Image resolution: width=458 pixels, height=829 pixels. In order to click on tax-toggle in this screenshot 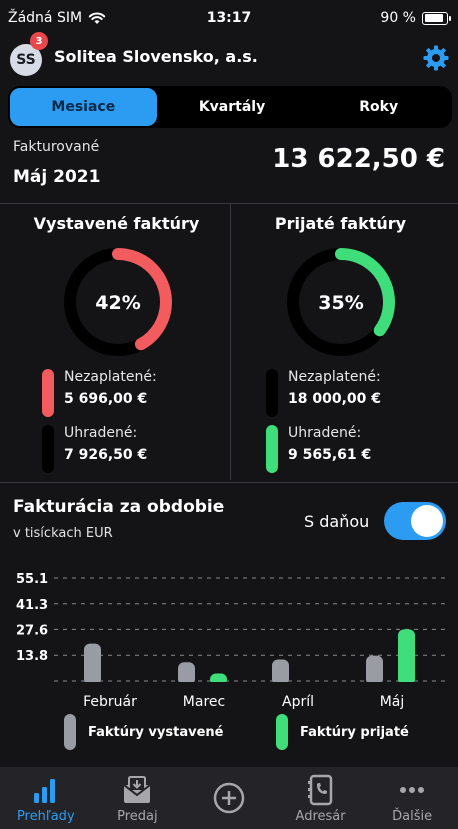, I will do `click(415, 521)`.